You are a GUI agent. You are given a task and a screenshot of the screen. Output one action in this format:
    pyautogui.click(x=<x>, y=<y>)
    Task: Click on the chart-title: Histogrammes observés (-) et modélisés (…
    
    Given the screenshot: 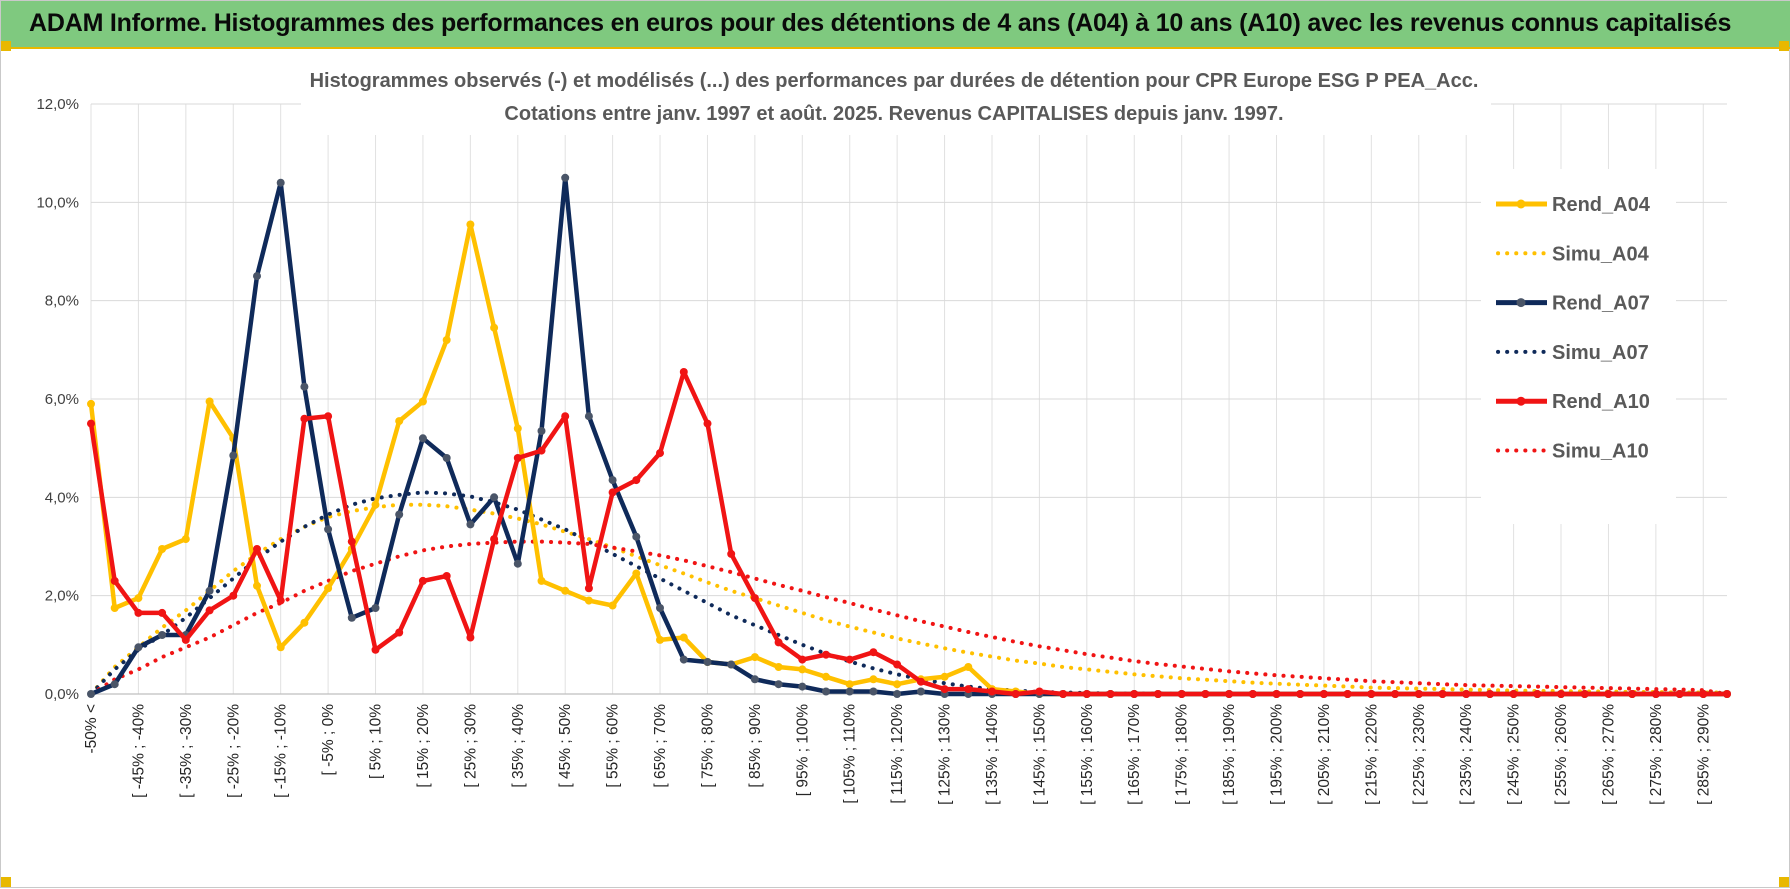 What is the action you would take?
    pyautogui.click(x=894, y=81)
    